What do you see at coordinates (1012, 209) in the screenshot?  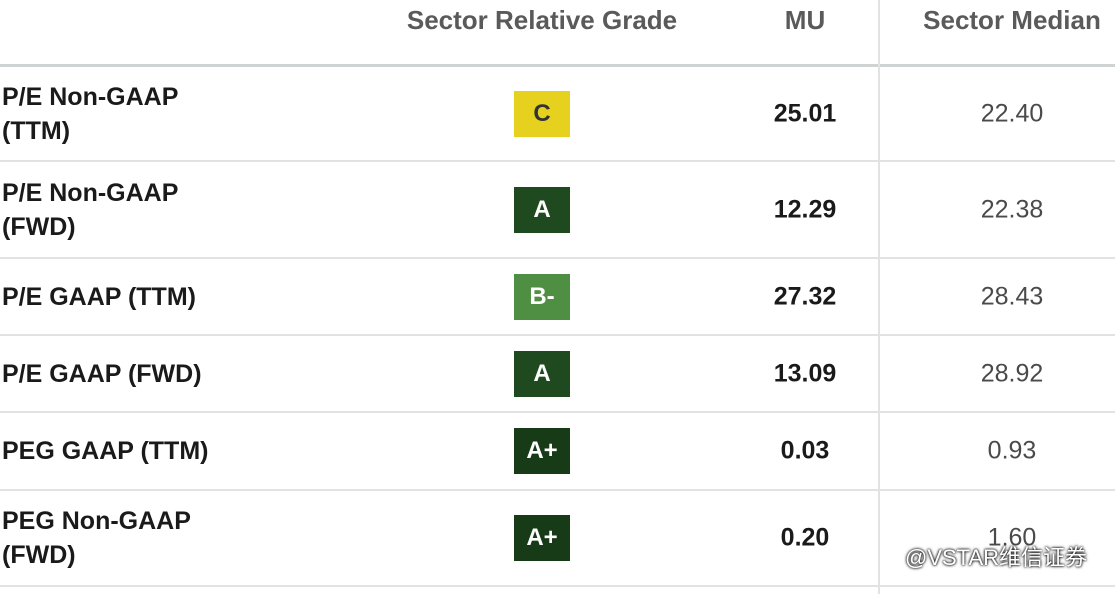 I see `median-value: 22.38` at bounding box center [1012, 209].